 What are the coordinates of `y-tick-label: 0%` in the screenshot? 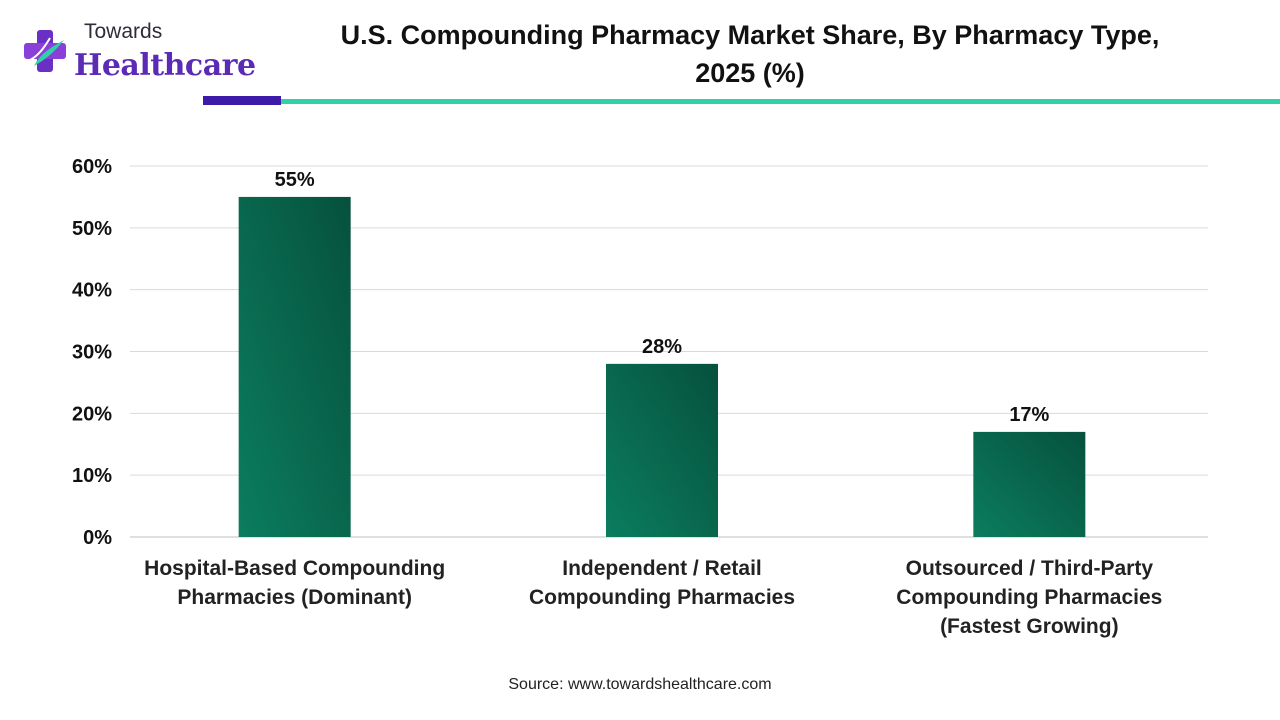 It's located at (97, 538).